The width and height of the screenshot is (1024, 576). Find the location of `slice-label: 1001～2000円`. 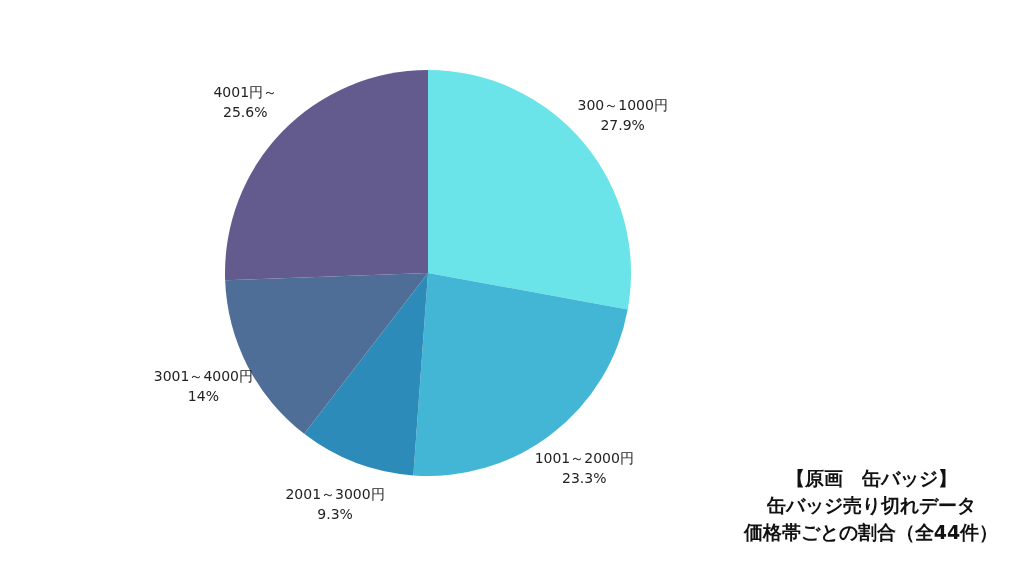

slice-label: 1001～2000円 is located at coordinates (584, 458).